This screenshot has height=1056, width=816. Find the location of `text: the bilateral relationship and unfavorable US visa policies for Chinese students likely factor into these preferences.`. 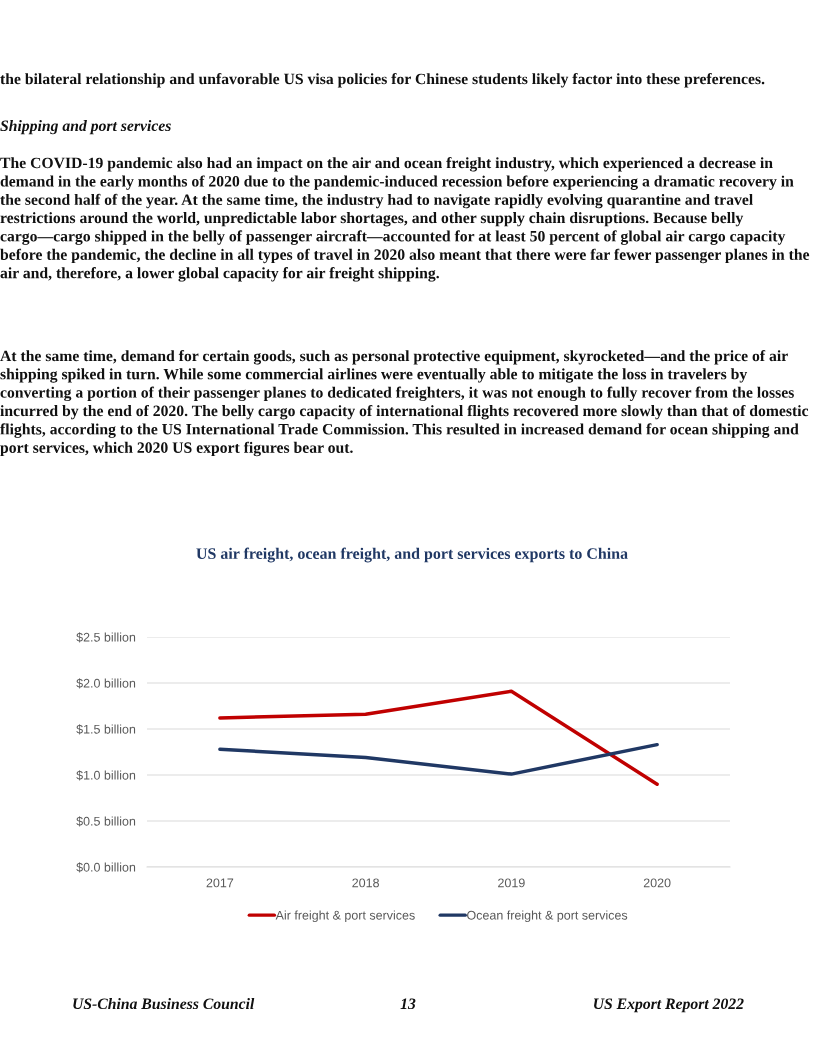

text: the bilateral relationship and unfavorable US visa policies for Chinese students likely factor into these preferences. is located at coordinates (382, 80).